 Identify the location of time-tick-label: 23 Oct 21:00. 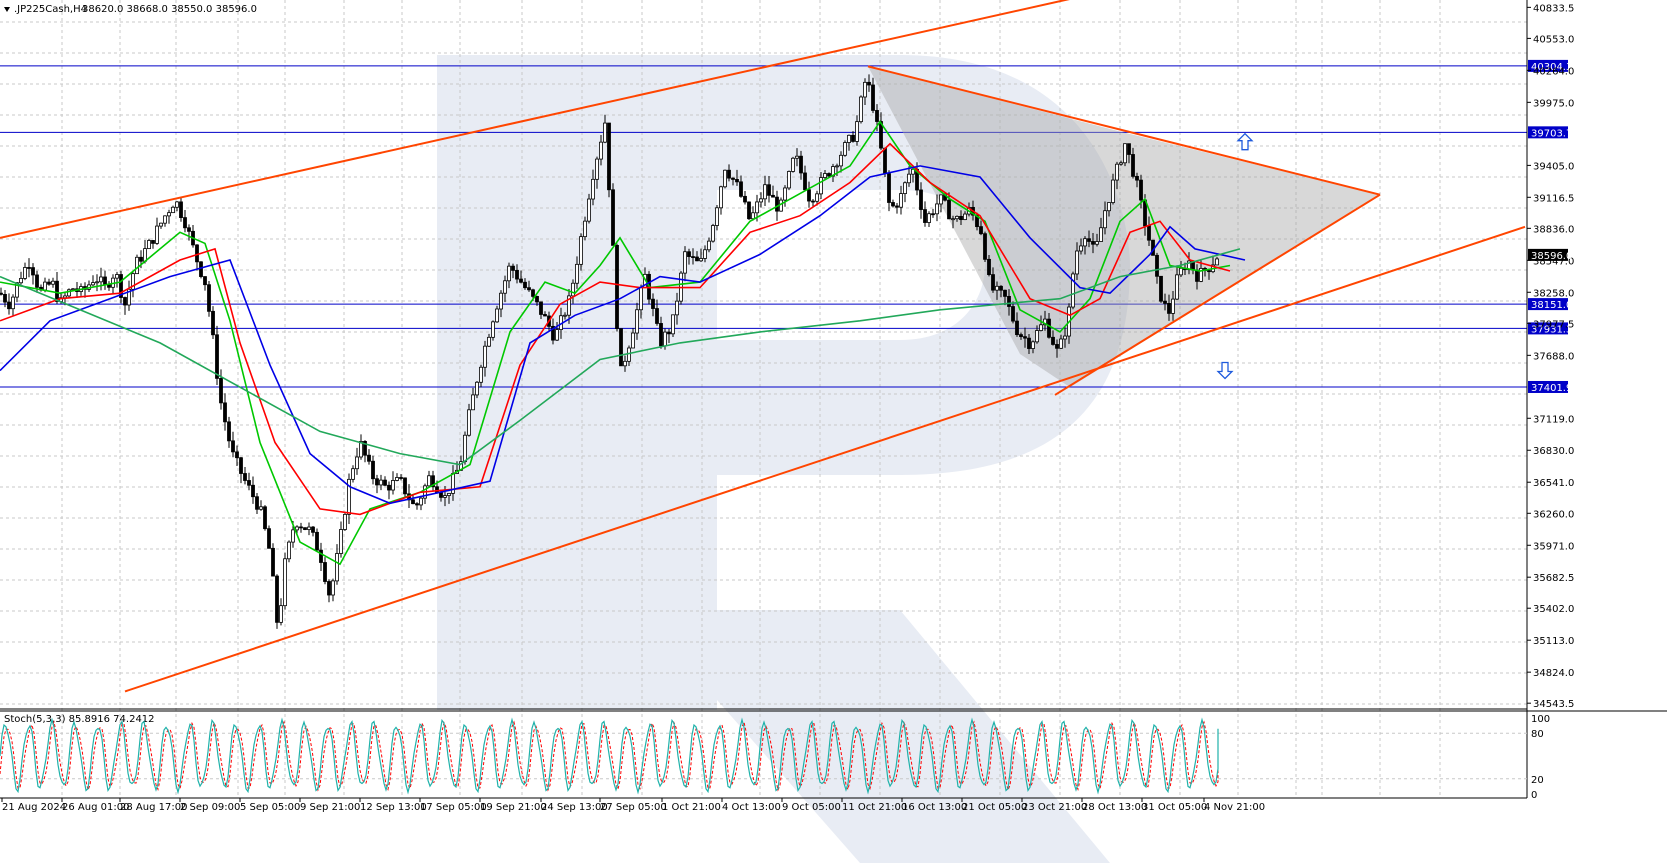
(1054, 807).